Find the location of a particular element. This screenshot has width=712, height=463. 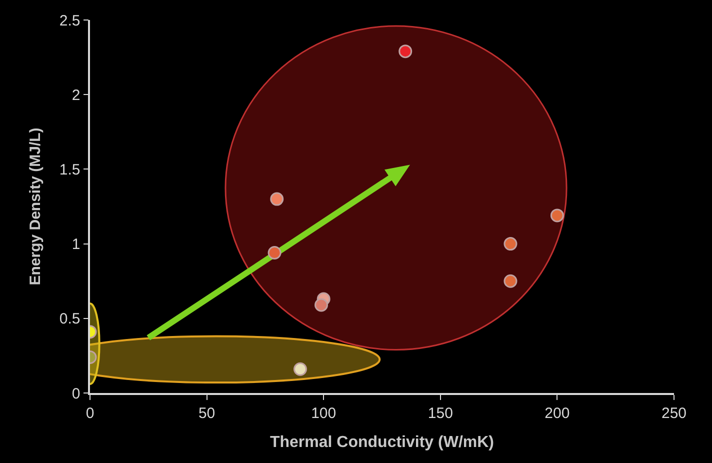

y-tick-label: 2.5 is located at coordinates (69, 21).